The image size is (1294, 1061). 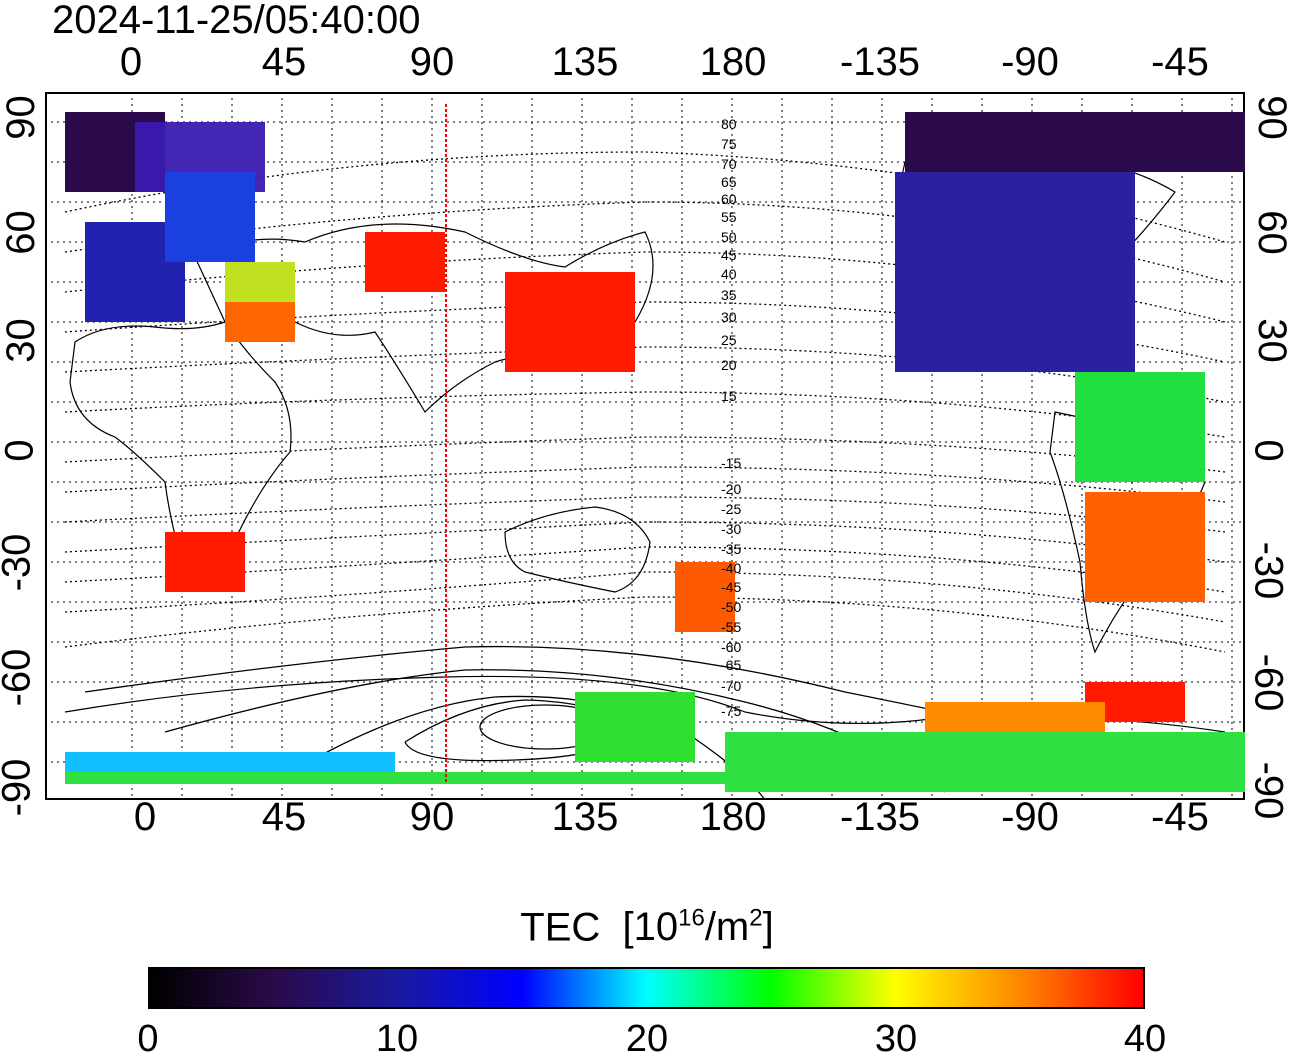 What do you see at coordinates (768, 927) in the screenshot?
I see `unit-close: ]` at bounding box center [768, 927].